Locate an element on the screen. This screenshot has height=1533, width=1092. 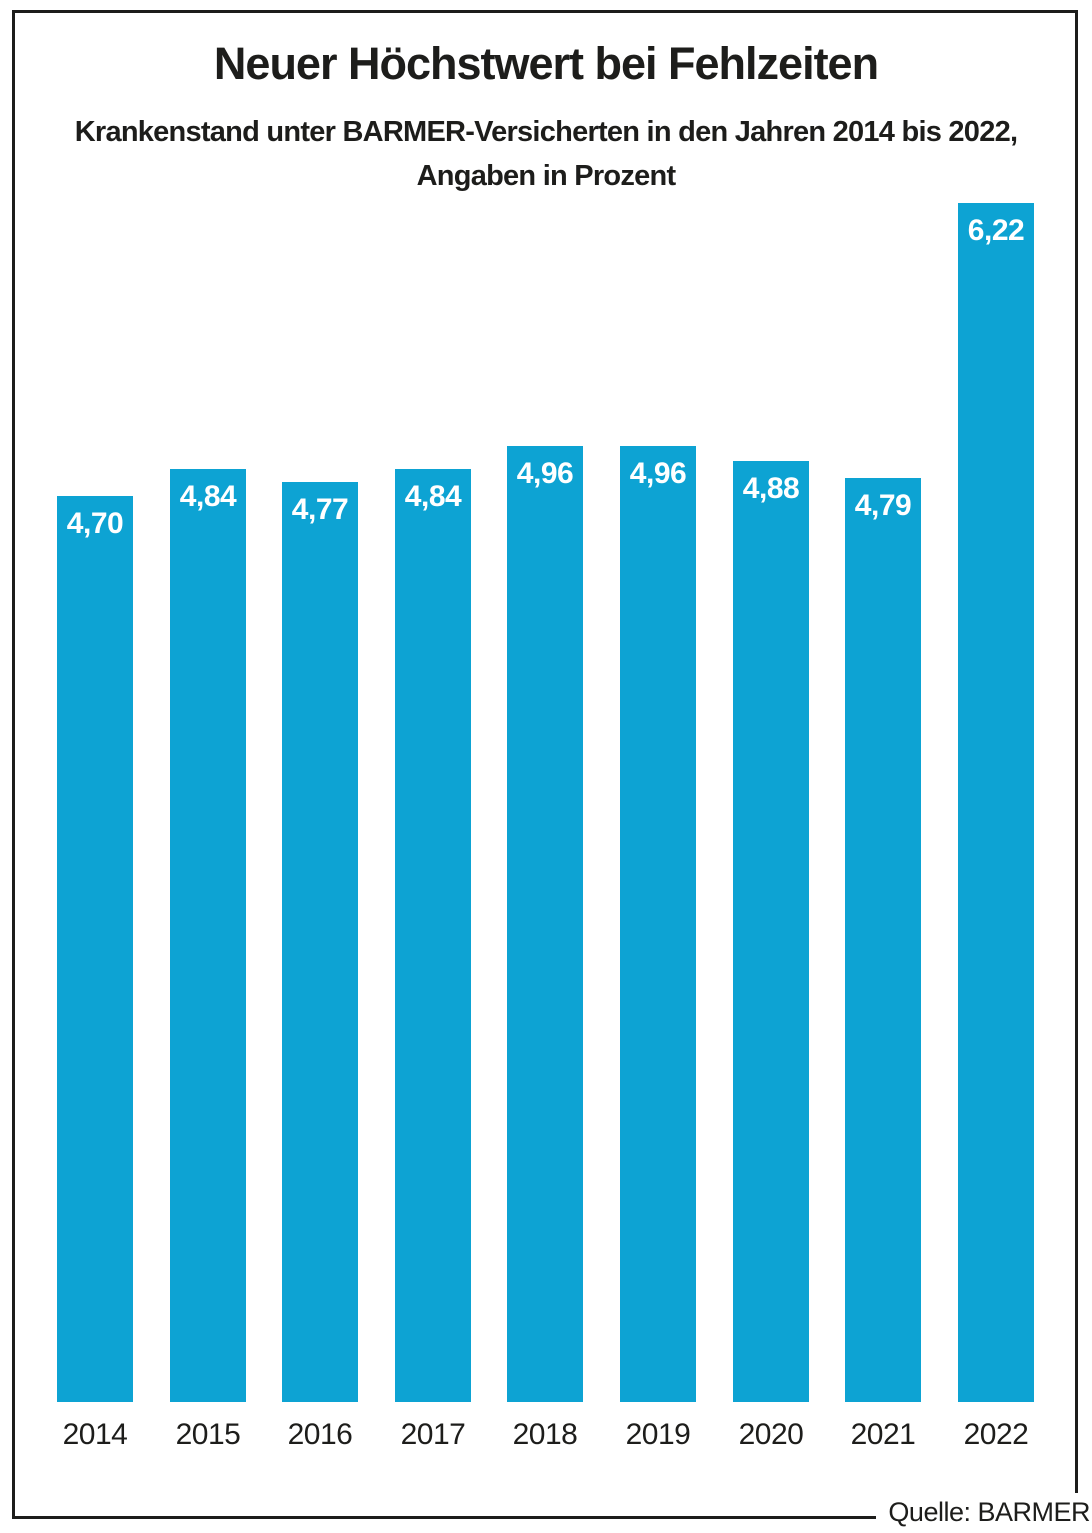
bar-2017: 4,84 is located at coordinates (433, 935).